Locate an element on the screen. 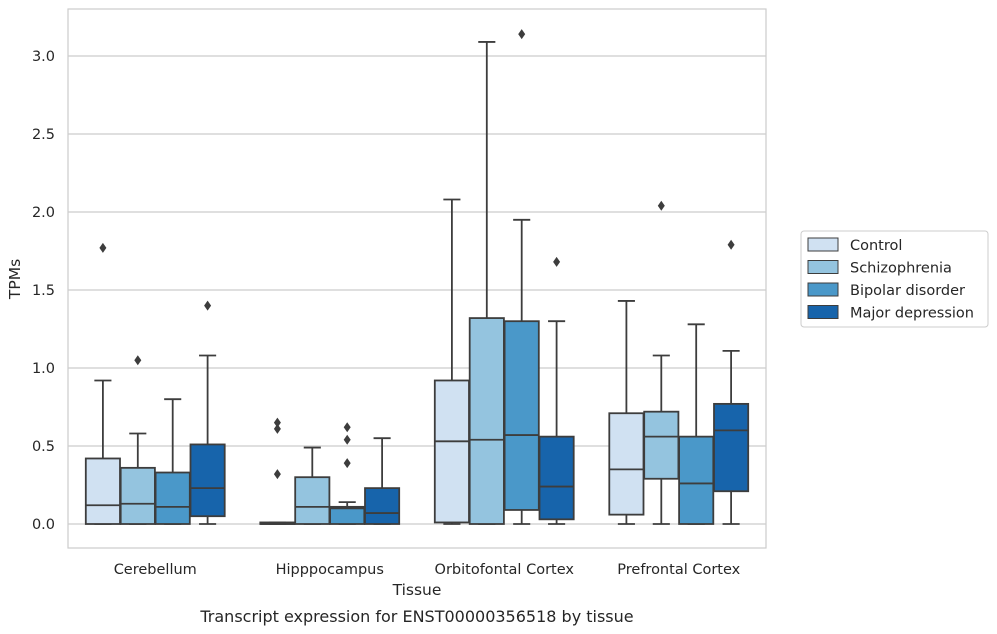 The height and width of the screenshot is (634, 997). y-tick-label: 0.5 is located at coordinates (43, 447).